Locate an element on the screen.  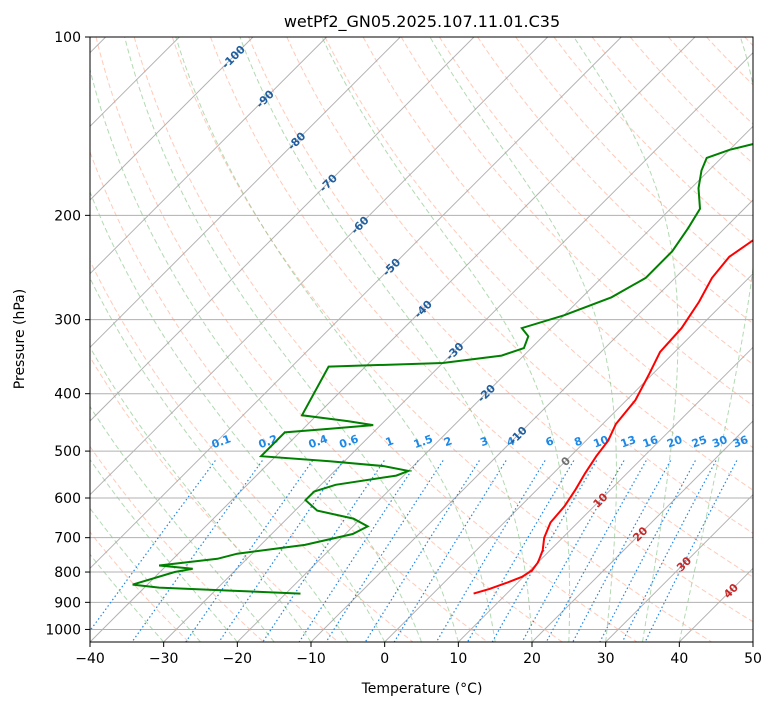
mixing-ratio-label: 6 is located at coordinates (550, 441).